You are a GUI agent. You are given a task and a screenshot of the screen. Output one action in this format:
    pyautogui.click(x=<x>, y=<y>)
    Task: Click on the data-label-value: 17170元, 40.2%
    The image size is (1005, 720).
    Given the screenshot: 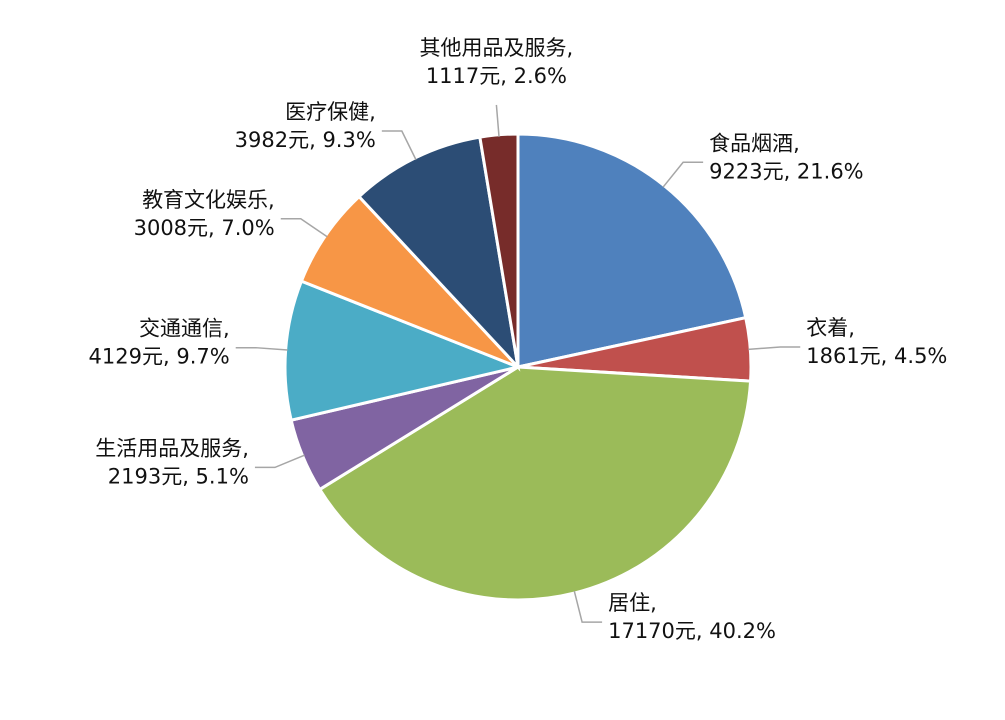 What is the action you would take?
    pyautogui.click(x=692, y=631)
    